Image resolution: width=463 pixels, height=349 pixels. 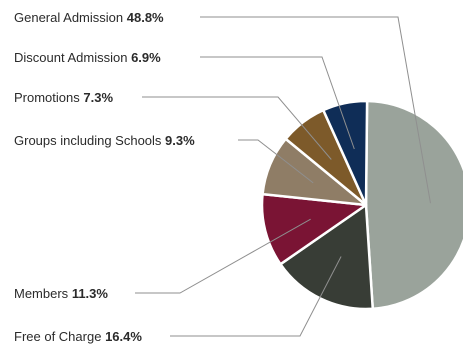 I want to click on leader-line-groups-including-schools, so click(x=276, y=161).